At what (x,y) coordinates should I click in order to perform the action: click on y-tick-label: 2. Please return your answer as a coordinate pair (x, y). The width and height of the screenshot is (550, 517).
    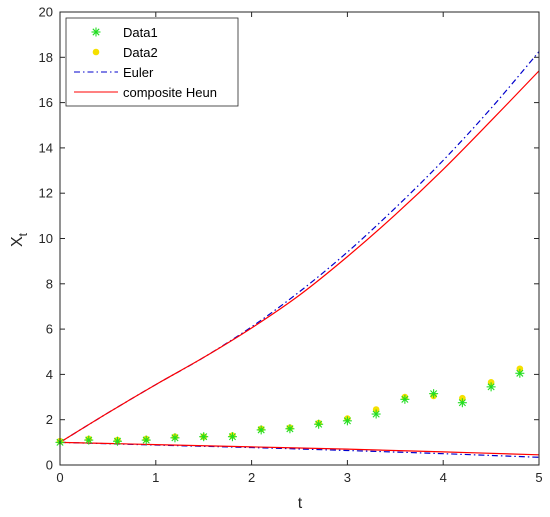
    Looking at the image, I should click on (49, 419).